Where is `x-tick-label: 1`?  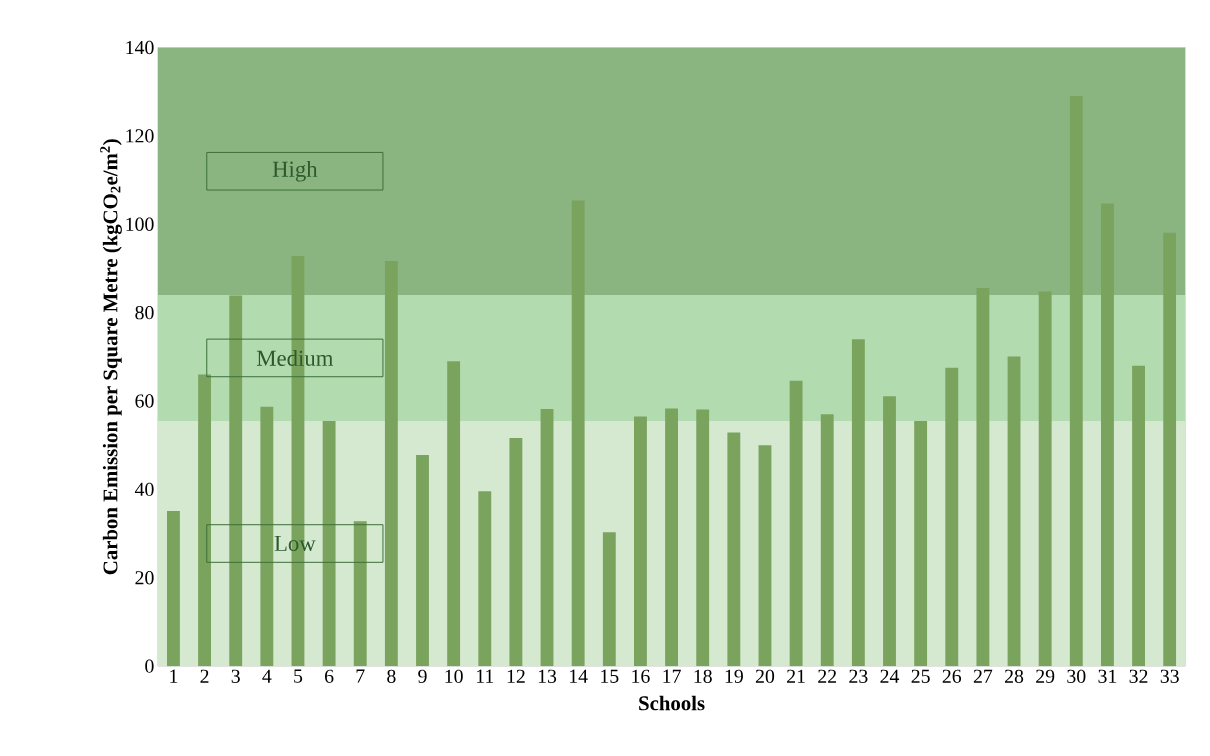
x-tick-label: 1 is located at coordinates (174, 676).